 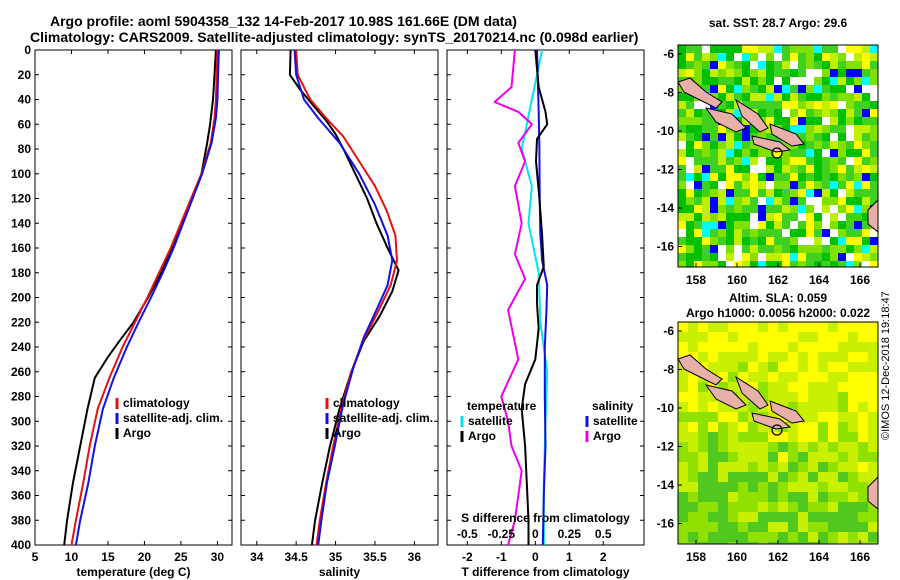 What do you see at coordinates (21, 397) in the screenshot?
I see `depth-tick-label: 280` at bounding box center [21, 397].